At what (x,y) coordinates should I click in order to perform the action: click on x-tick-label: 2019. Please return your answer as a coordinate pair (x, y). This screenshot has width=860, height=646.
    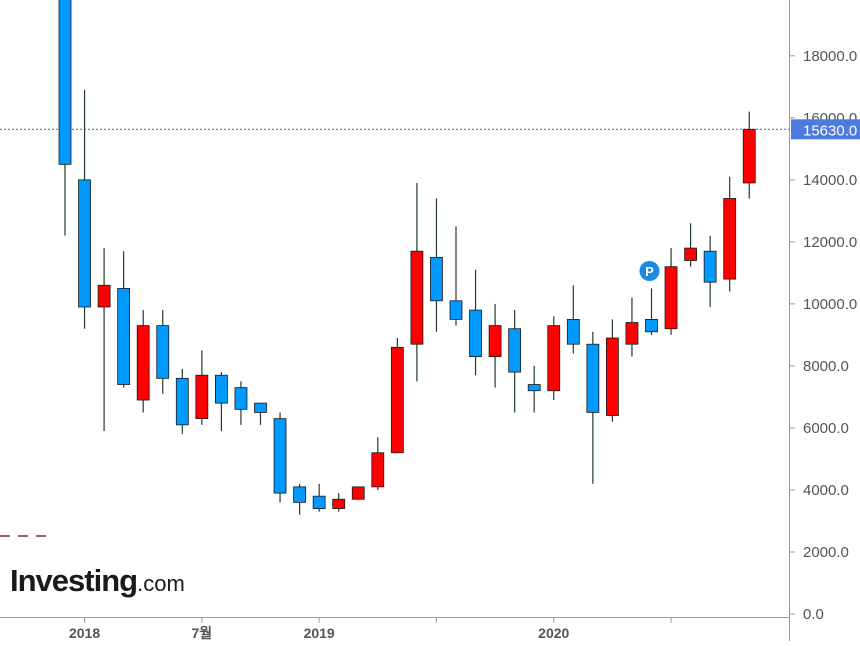
    Looking at the image, I should click on (319, 633).